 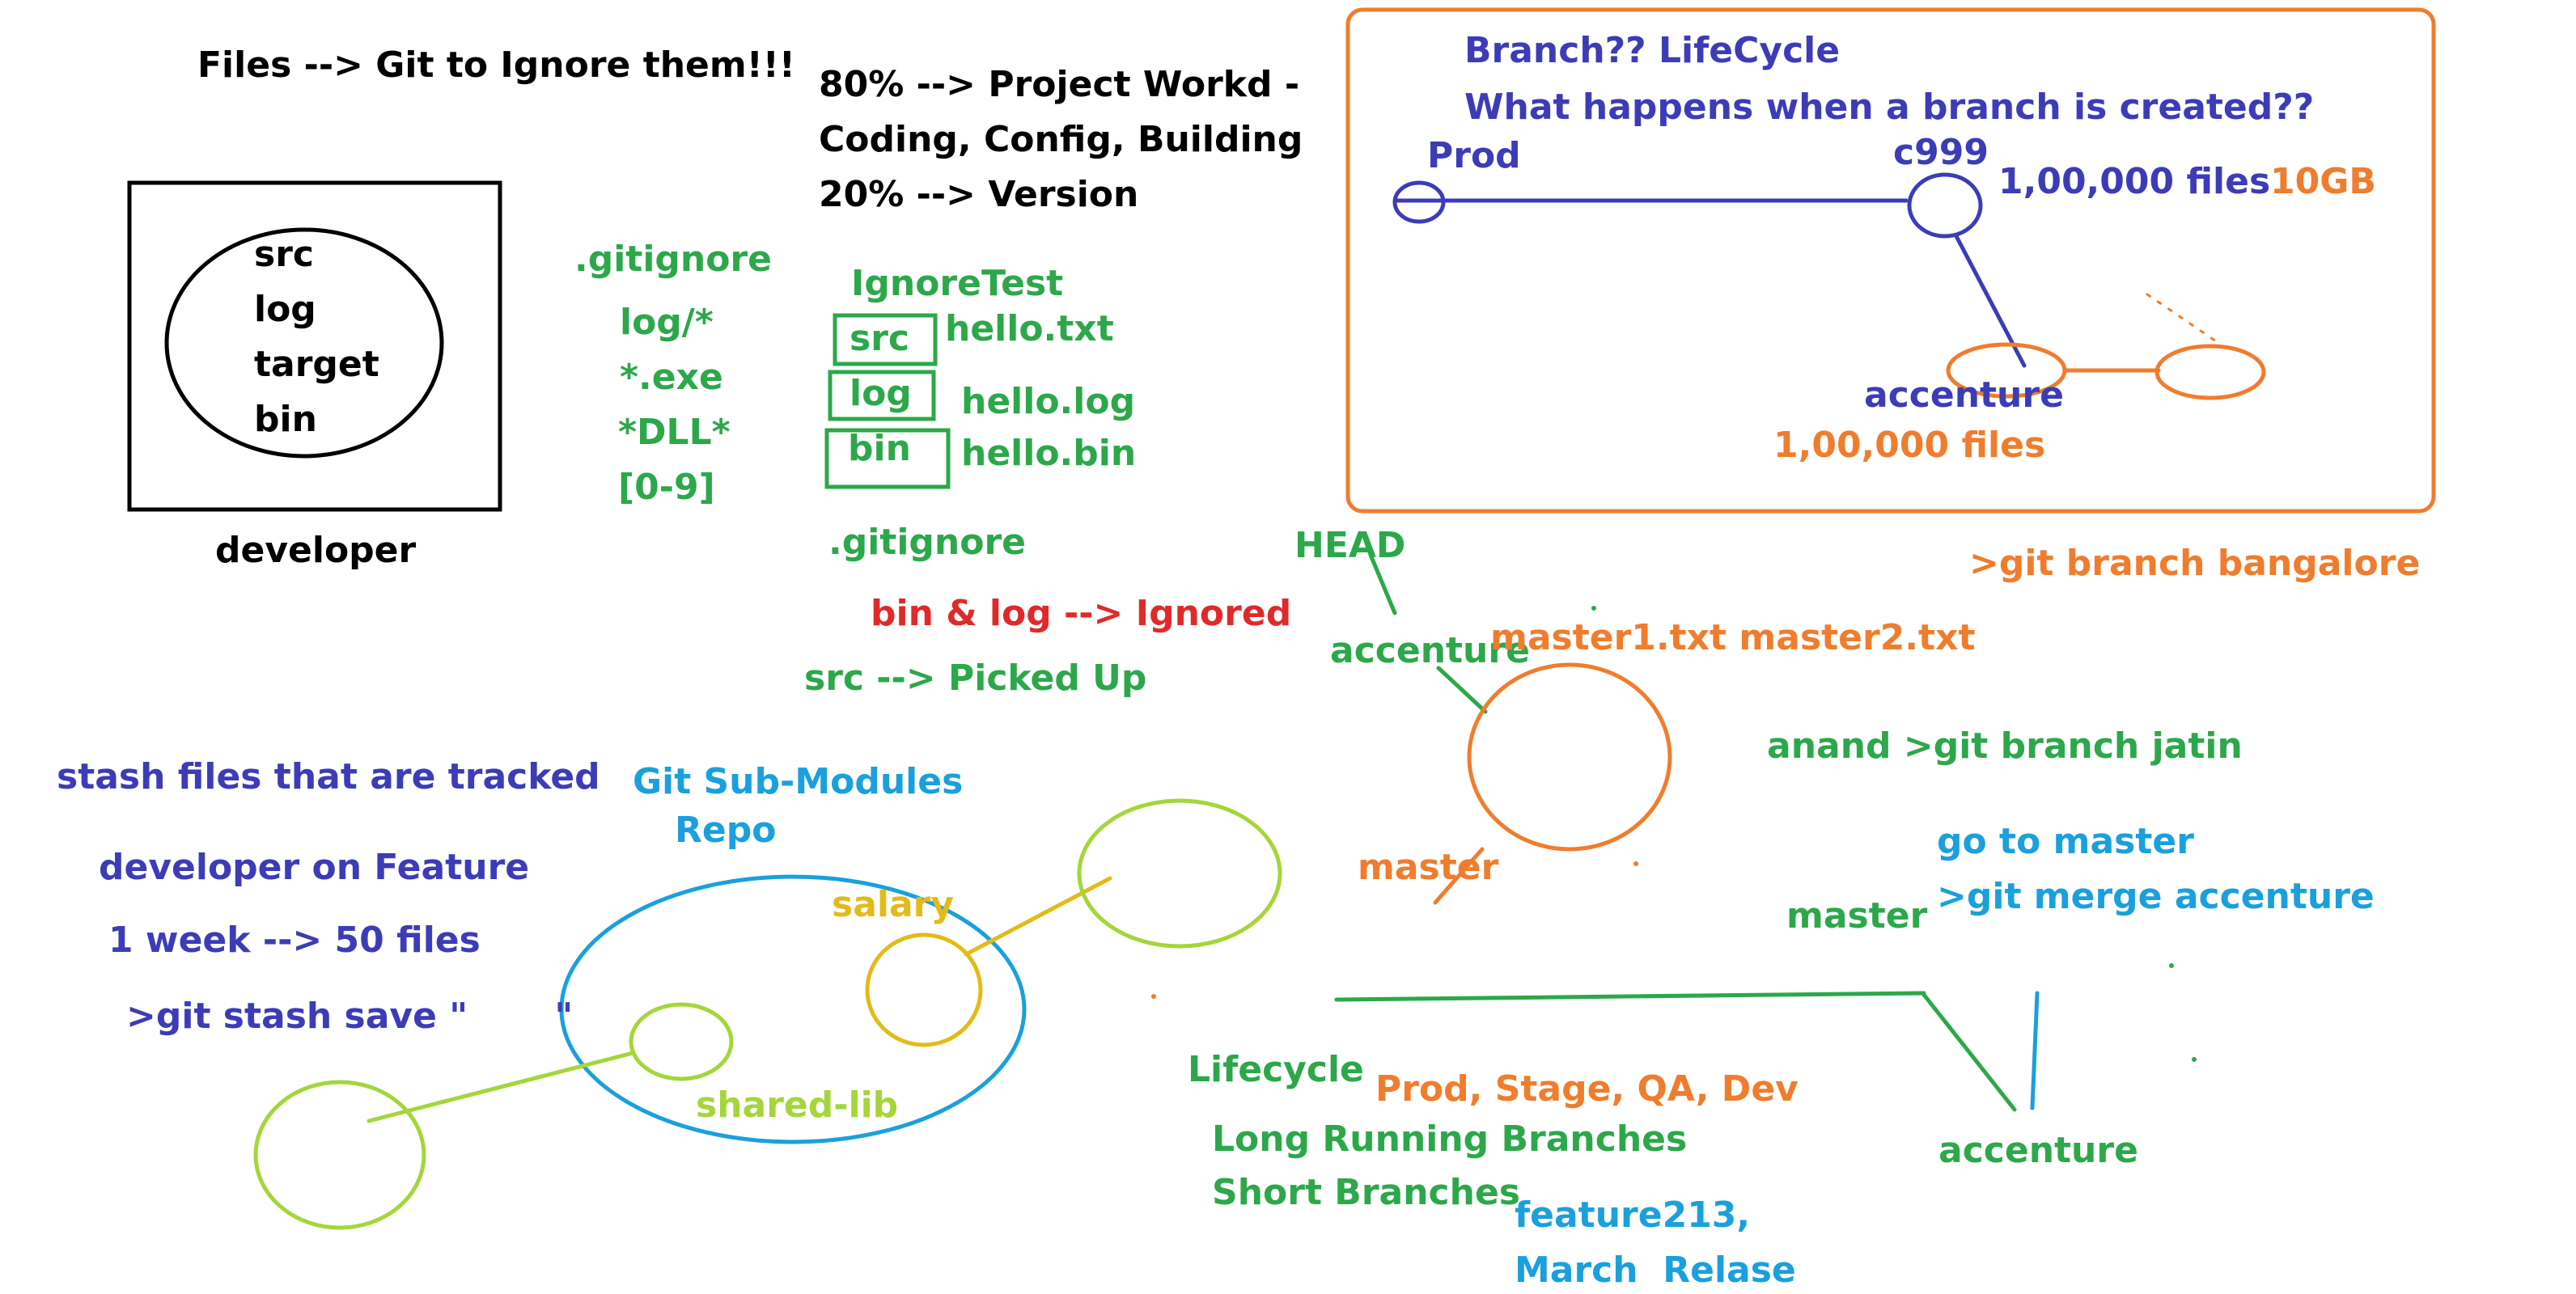 I want to click on pattern-exe: *.exe, so click(x=671, y=377).